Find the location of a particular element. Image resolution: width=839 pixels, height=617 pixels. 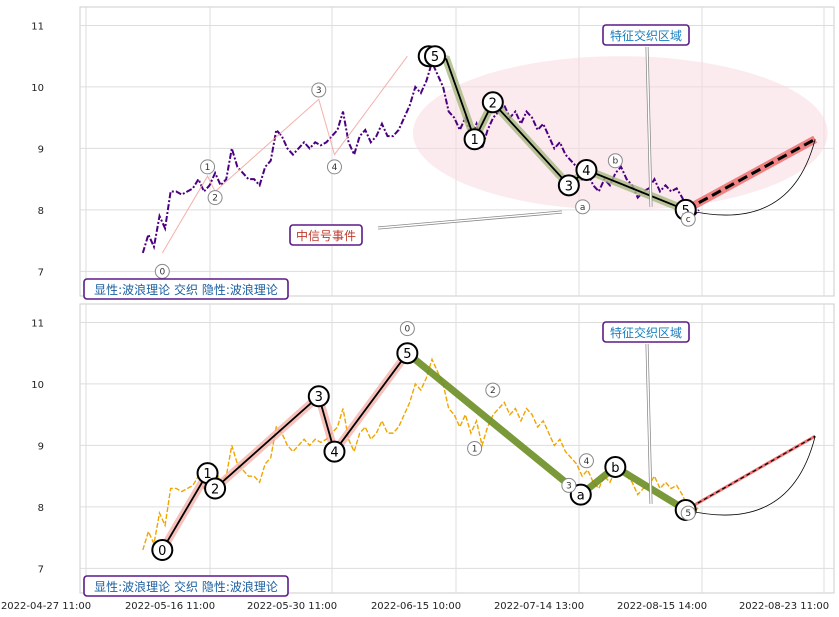

wave-marker-label: 0 is located at coordinates (162, 551).